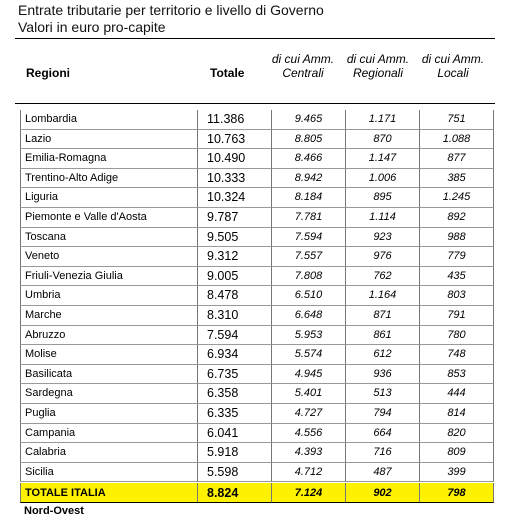 Image resolution: width=522 pixels, height=532 pixels. What do you see at coordinates (235, 316) in the screenshot?
I see `cell: 8.310` at bounding box center [235, 316].